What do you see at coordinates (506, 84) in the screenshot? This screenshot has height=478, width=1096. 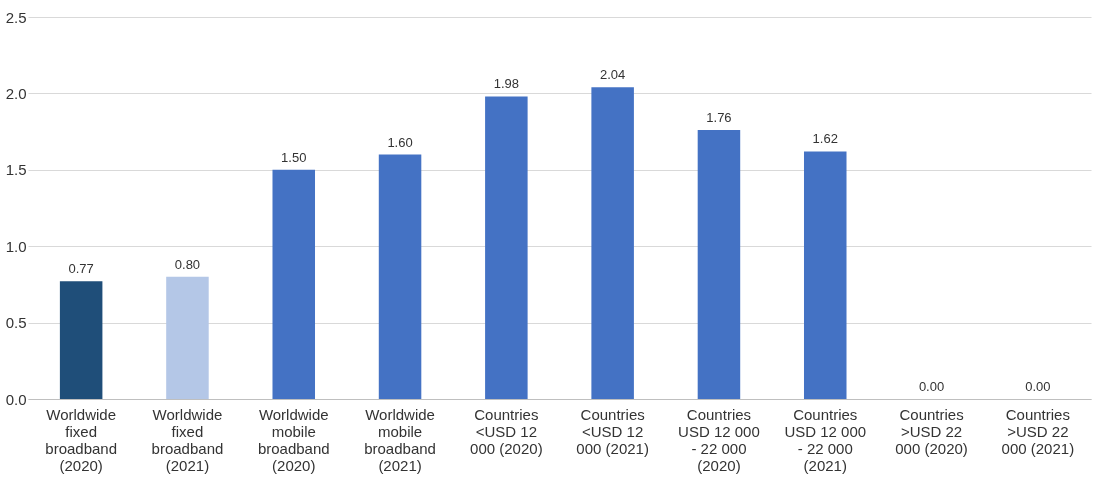 I see `data-label: 1.98` at bounding box center [506, 84].